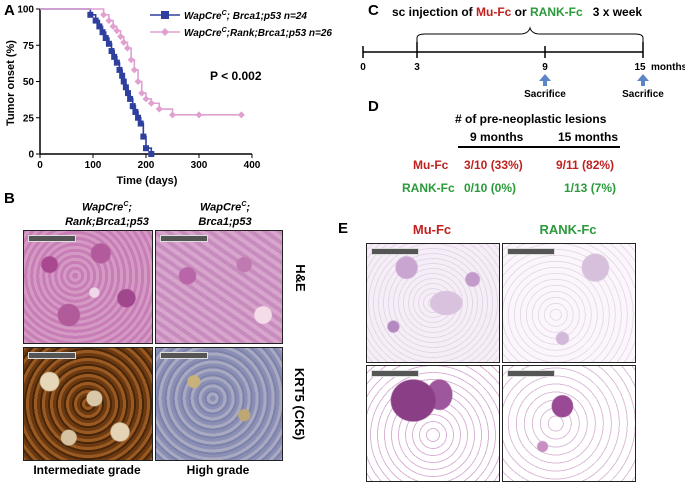  What do you see at coordinates (668, 67) in the screenshot?
I see `timeline-unit: months` at bounding box center [668, 67].